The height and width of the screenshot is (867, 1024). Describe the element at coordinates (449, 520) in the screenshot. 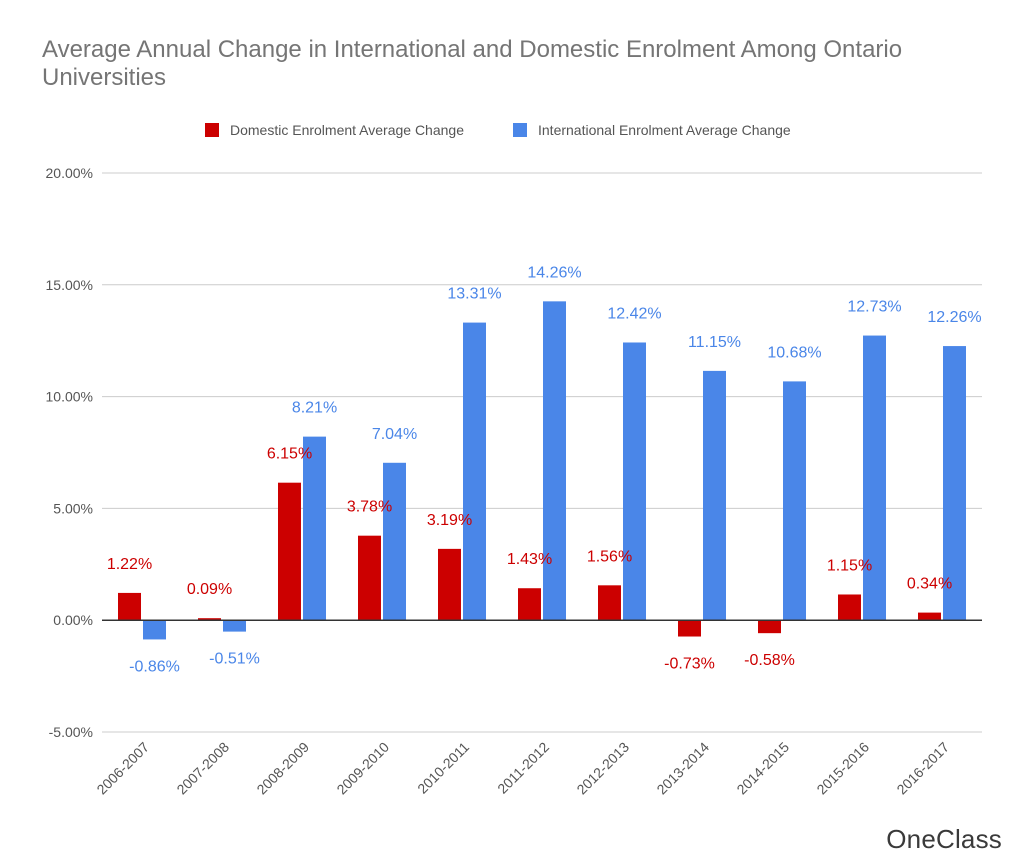

I see `data-label: 3.19%` at that location.